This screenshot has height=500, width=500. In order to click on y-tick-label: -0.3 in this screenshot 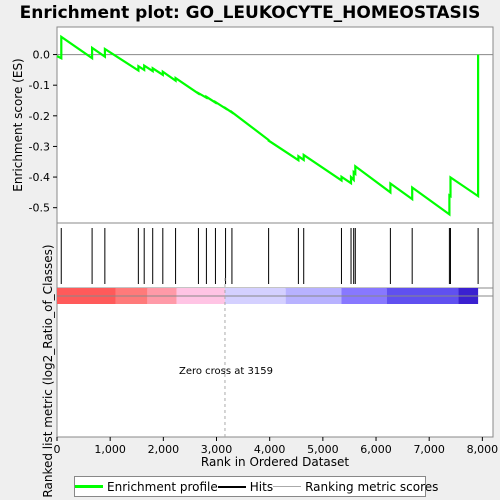, I will do `click(39, 146)`.